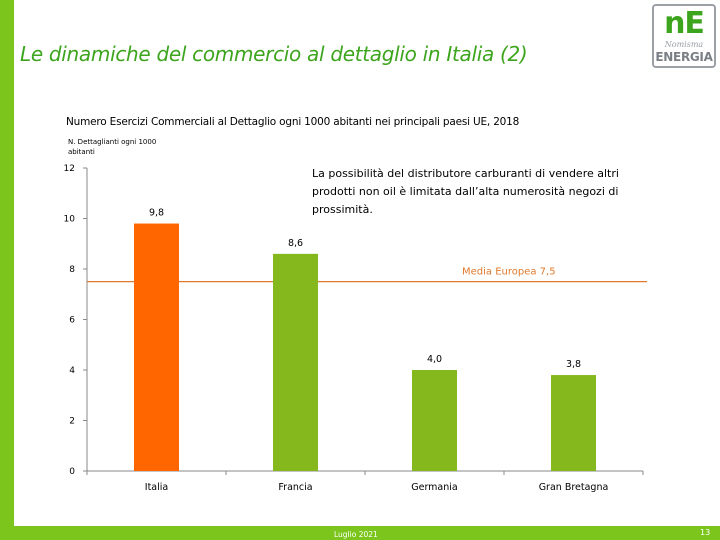 This screenshot has width=720, height=540. What do you see at coordinates (573, 364) in the screenshot?
I see `data-label: 3,8` at bounding box center [573, 364].